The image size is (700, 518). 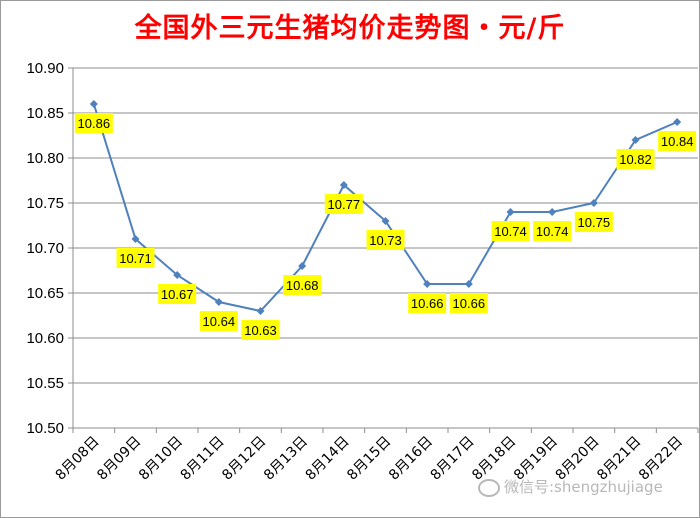 I want to click on y-tick-label: 10.85, so click(x=45, y=113).